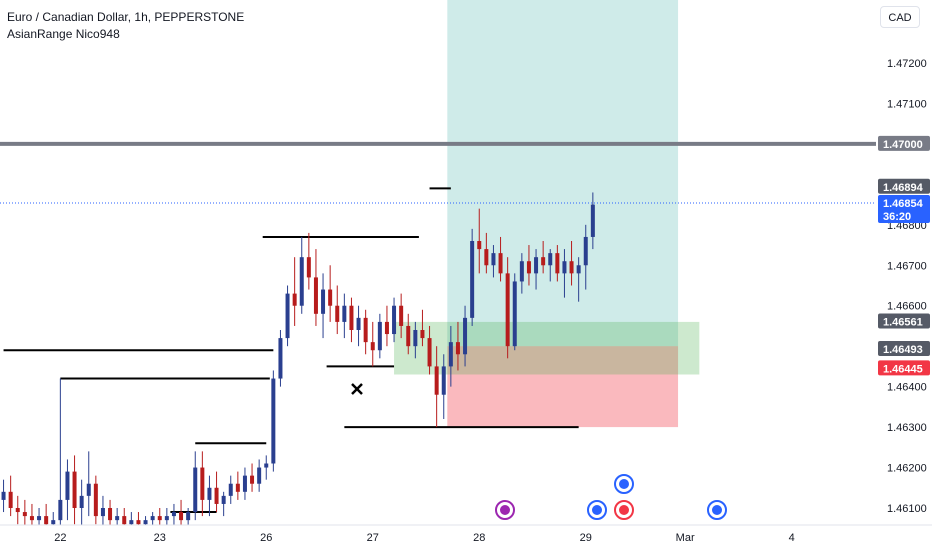 This screenshot has width=932, height=550. Describe the element at coordinates (266, 538) in the screenshot. I see `time-tick-2: 26` at that location.